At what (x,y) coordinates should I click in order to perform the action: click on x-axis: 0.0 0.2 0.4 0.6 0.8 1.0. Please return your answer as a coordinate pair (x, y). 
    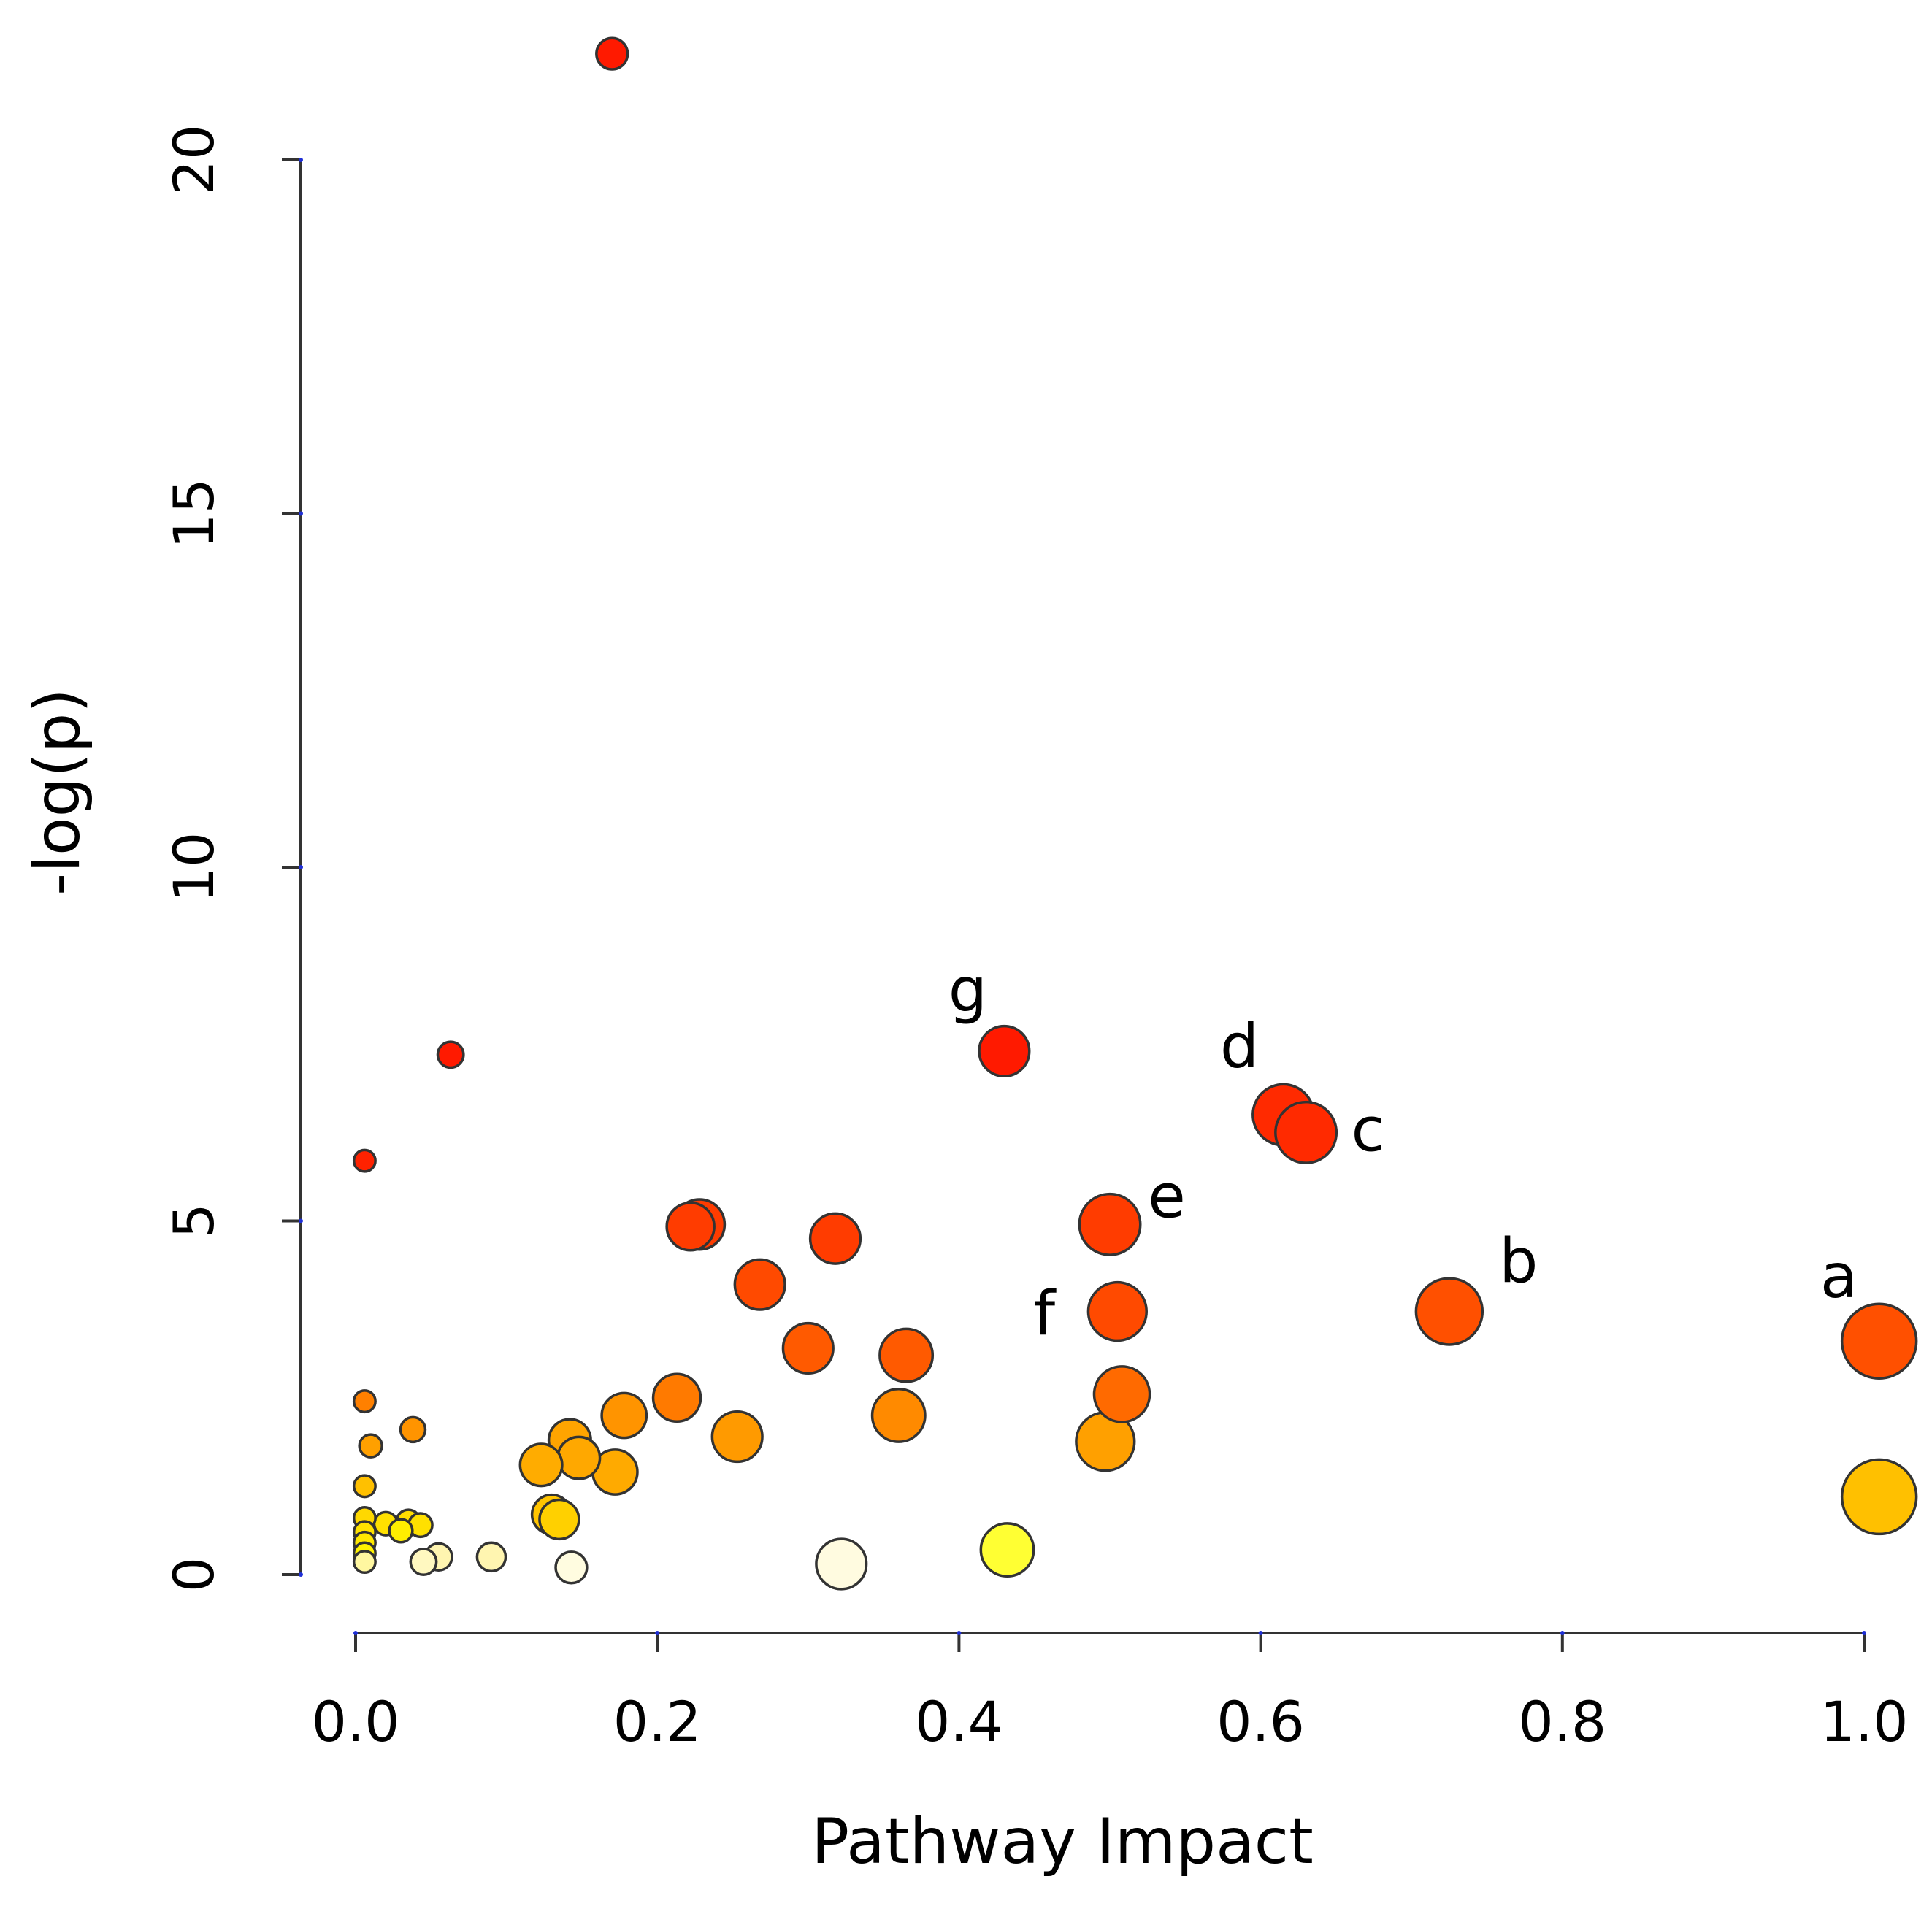
    Looking at the image, I should click on (1110, 1692).